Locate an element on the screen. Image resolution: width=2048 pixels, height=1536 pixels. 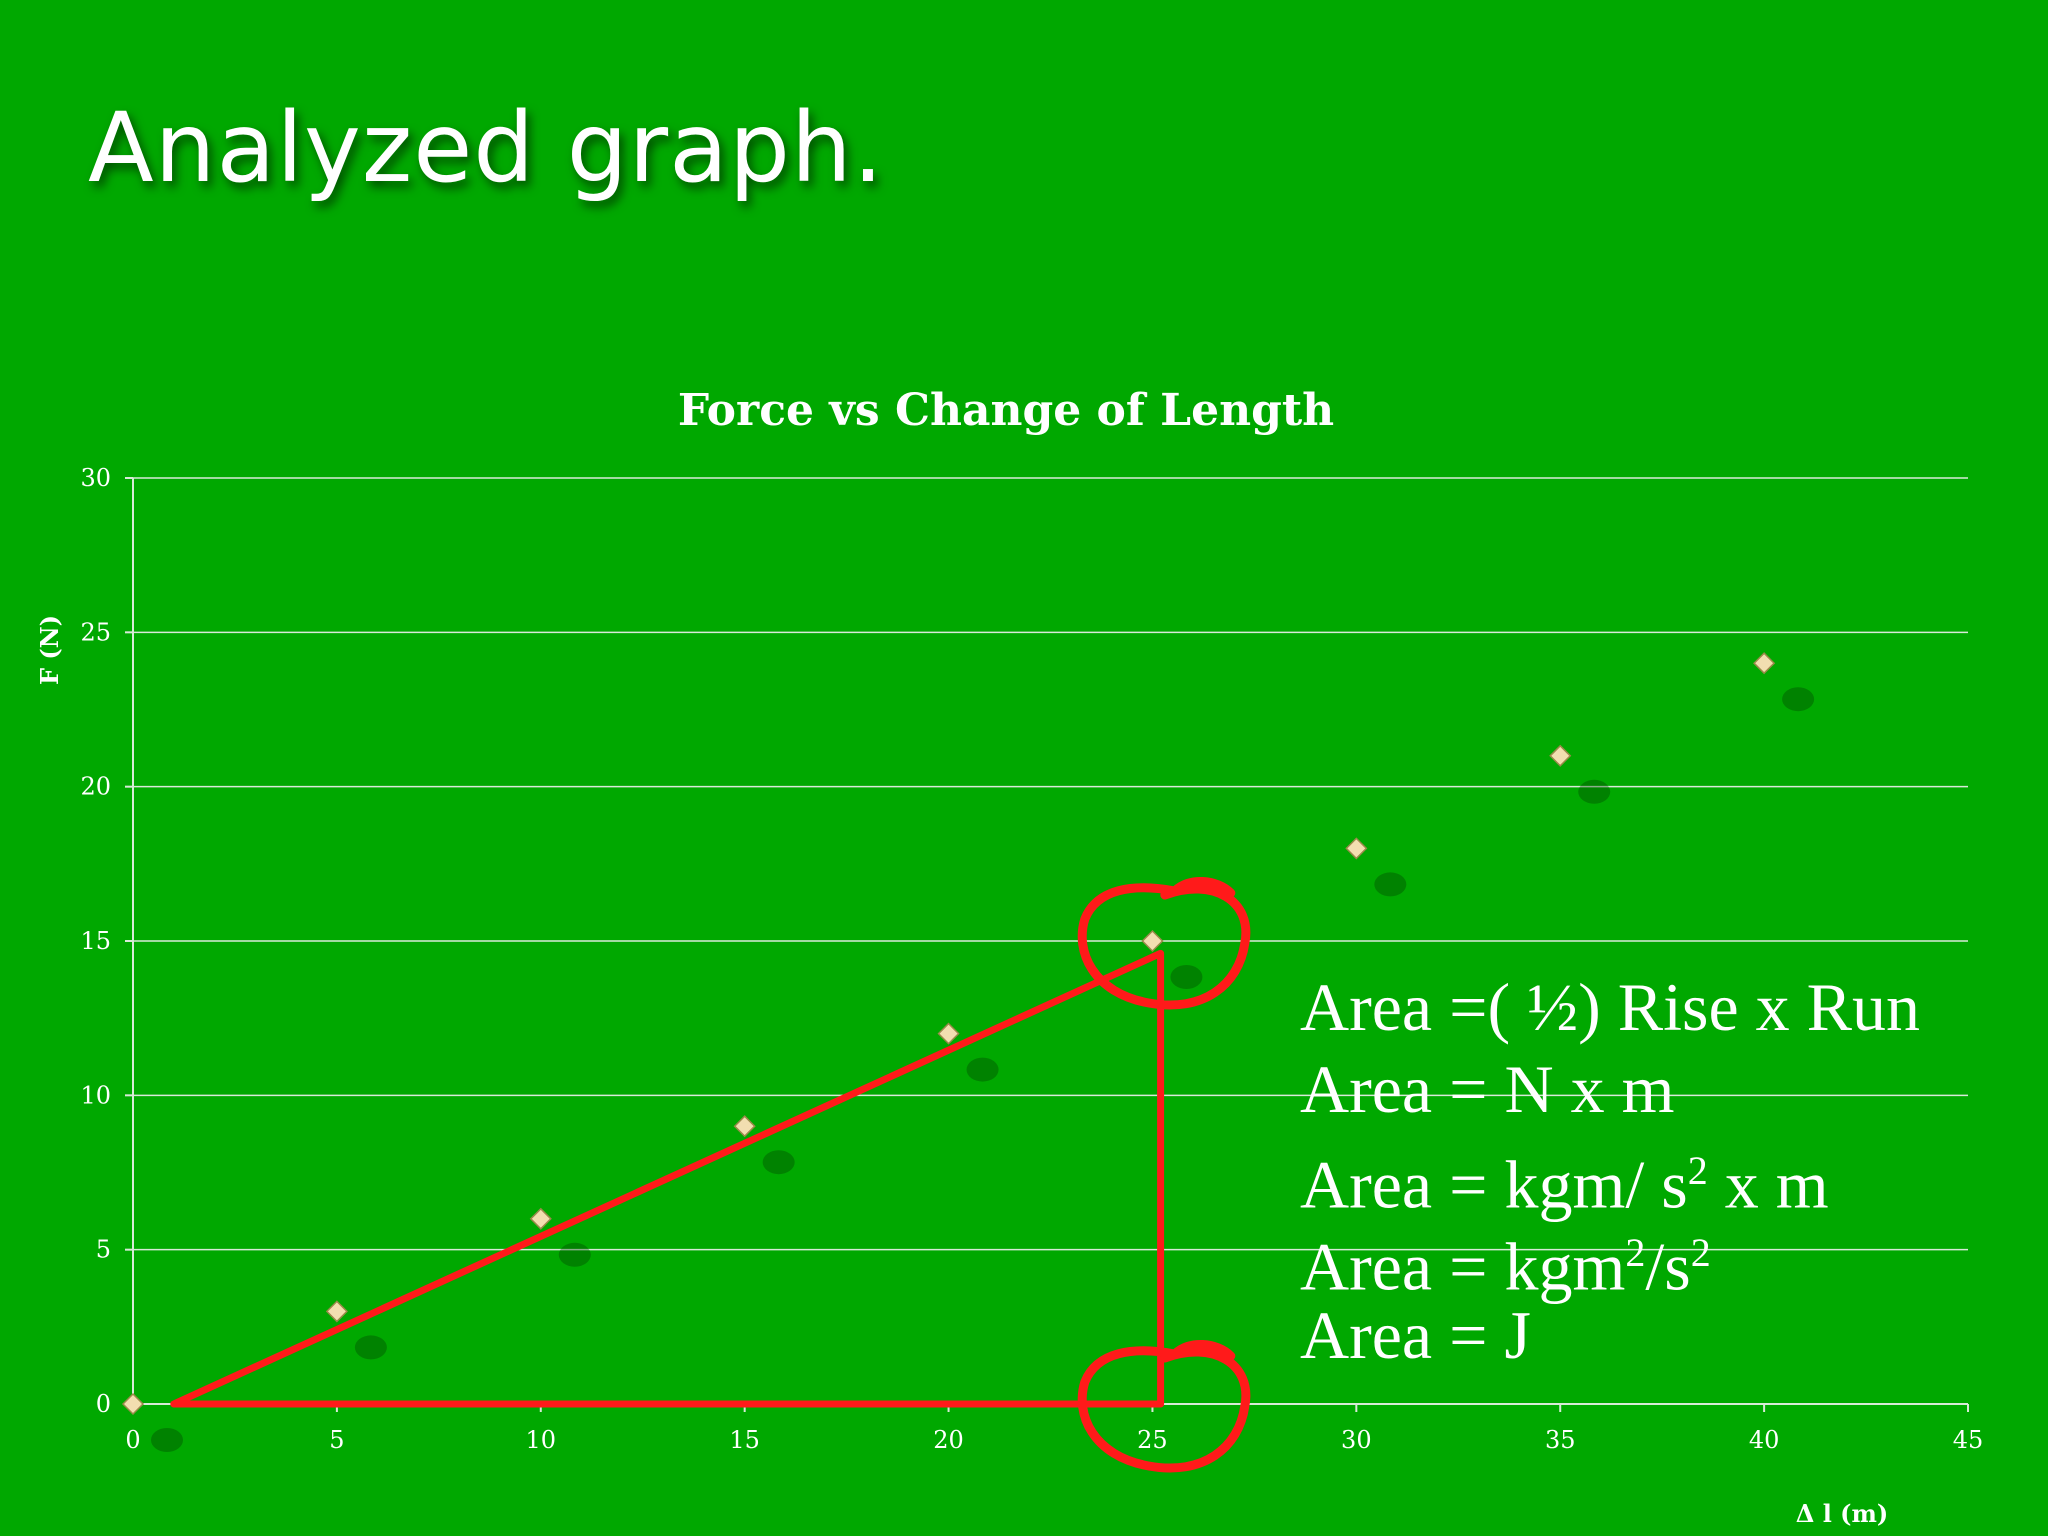
x-tick-label-20: 20 is located at coordinates (948, 1440).